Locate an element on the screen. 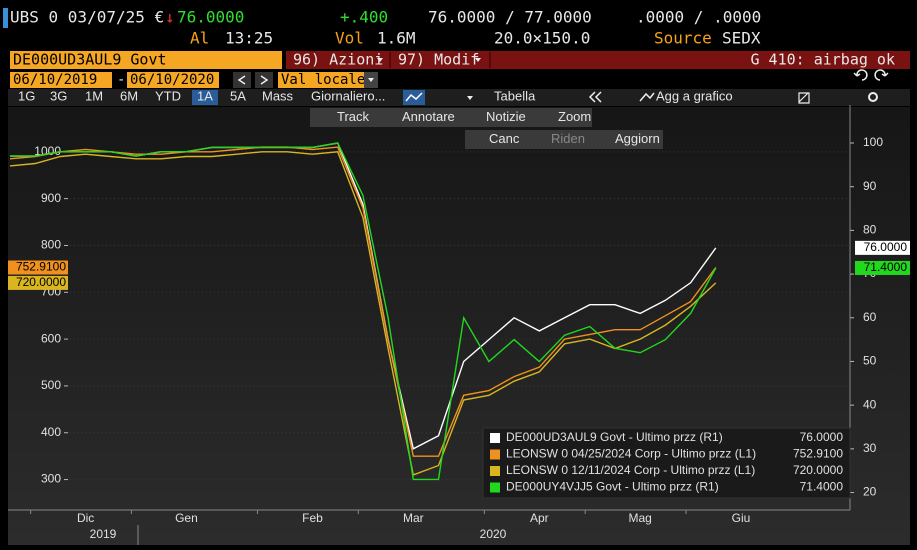 The height and width of the screenshot is (550, 917). x-tick-label: Dic is located at coordinates (85, 518).